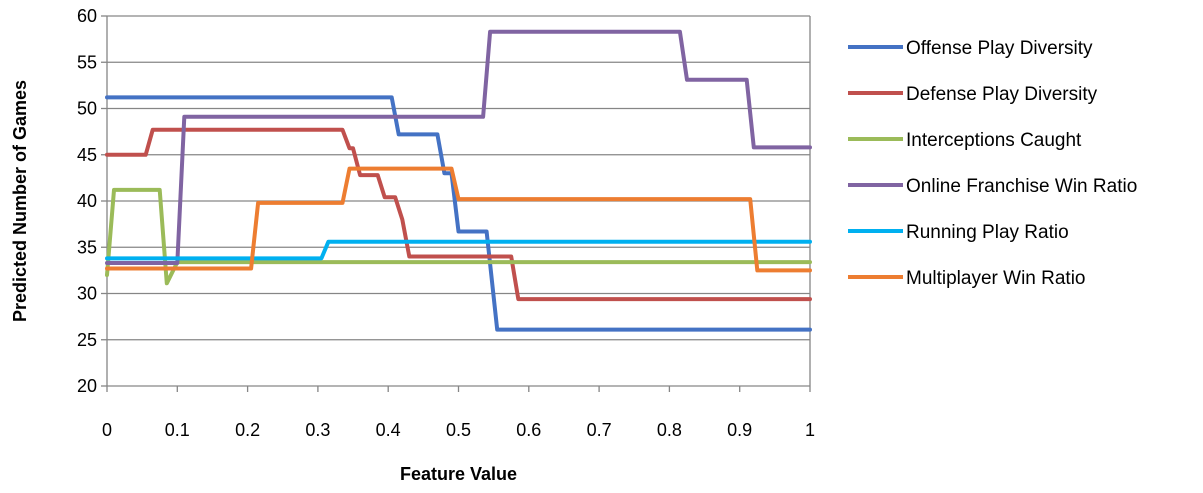 The image size is (1203, 493). What do you see at coordinates (528, 430) in the screenshot?
I see `x-tick-label: 0.6` at bounding box center [528, 430].